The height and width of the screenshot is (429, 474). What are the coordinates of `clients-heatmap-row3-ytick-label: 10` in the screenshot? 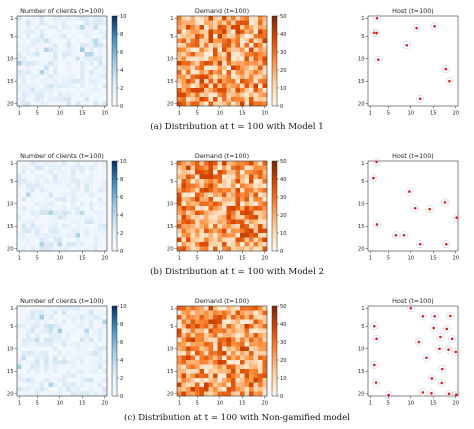 It's located at (10, 350).